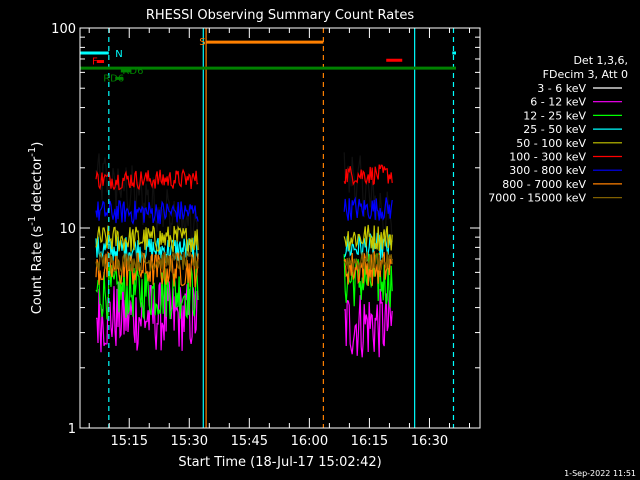 The width and height of the screenshot is (640, 480). I want to click on y-tick-label-2: 100, so click(63, 29).